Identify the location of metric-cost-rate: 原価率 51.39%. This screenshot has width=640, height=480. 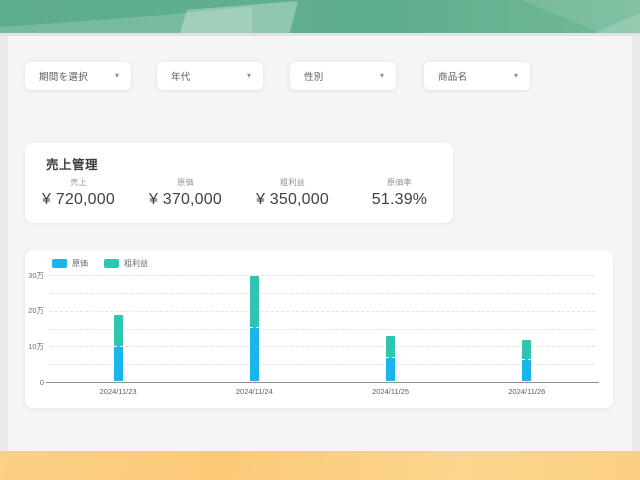
(399, 193).